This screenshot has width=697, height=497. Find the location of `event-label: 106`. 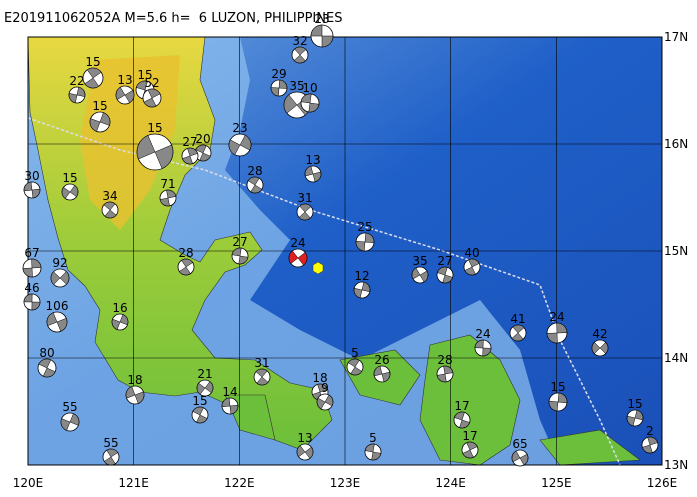

event-label: 106 is located at coordinates (57, 306).